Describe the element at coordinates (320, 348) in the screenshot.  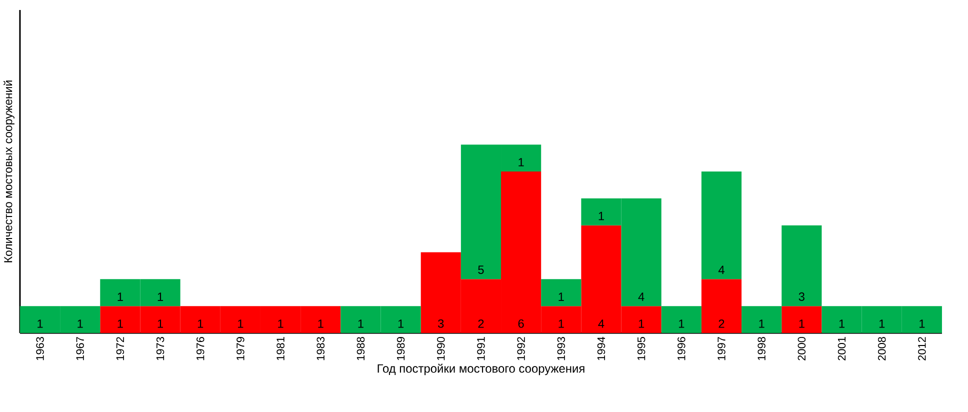
I see `x-tick-label: 1983` at that location.